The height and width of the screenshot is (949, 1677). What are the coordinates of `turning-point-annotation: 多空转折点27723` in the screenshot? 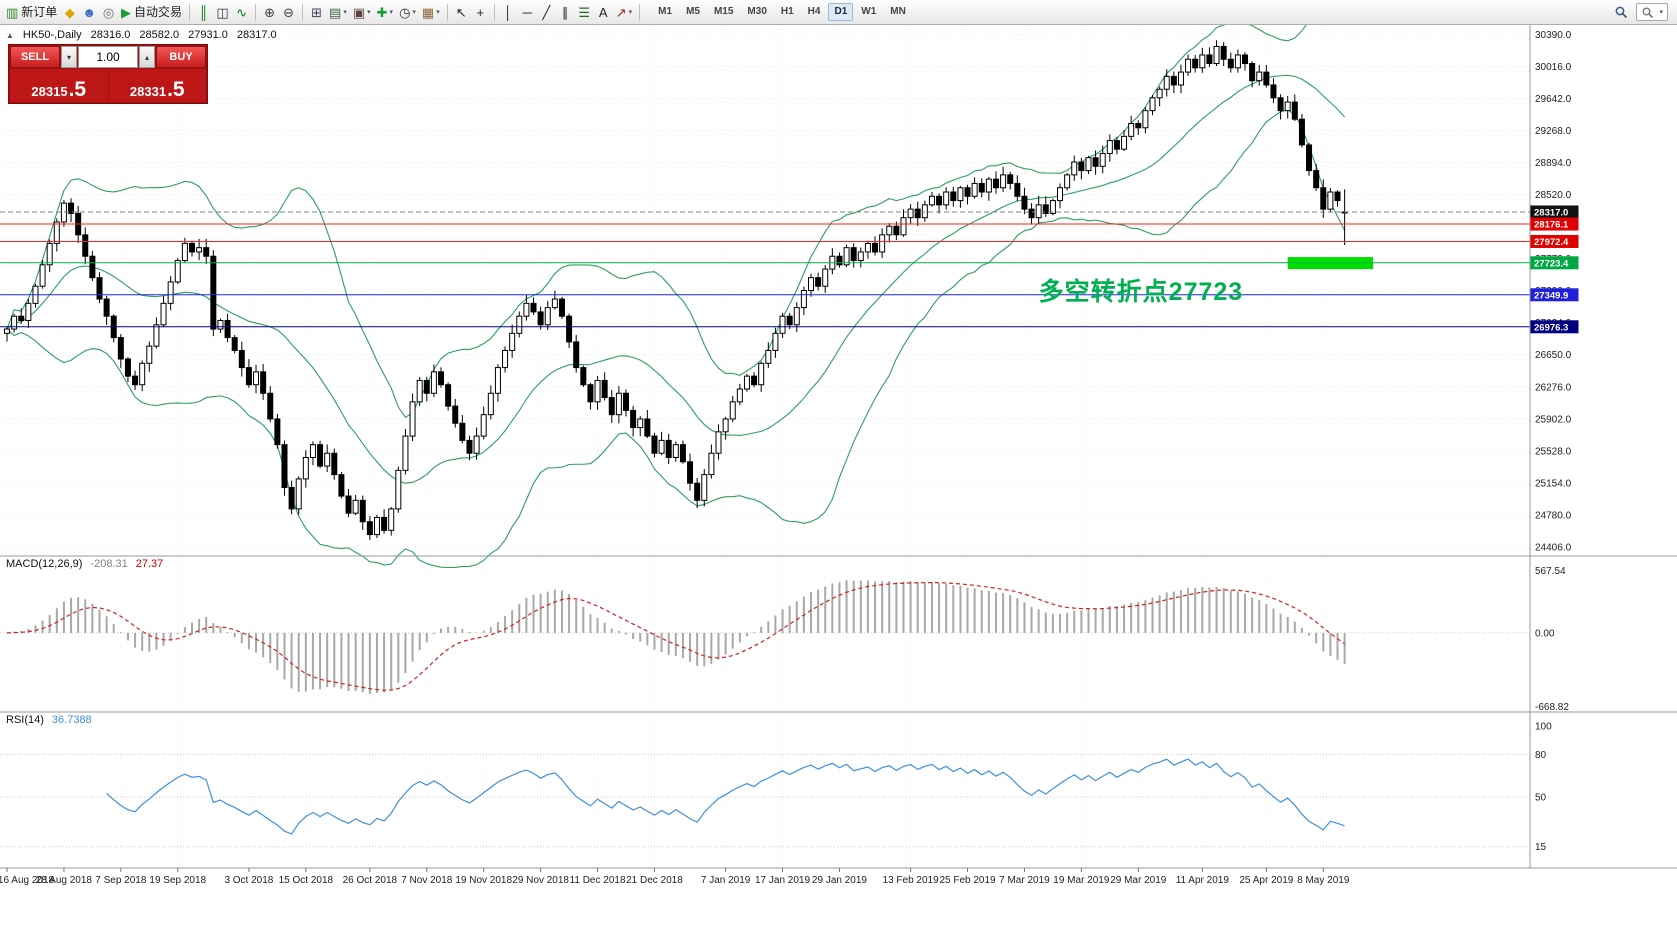 It's located at (1141, 292).